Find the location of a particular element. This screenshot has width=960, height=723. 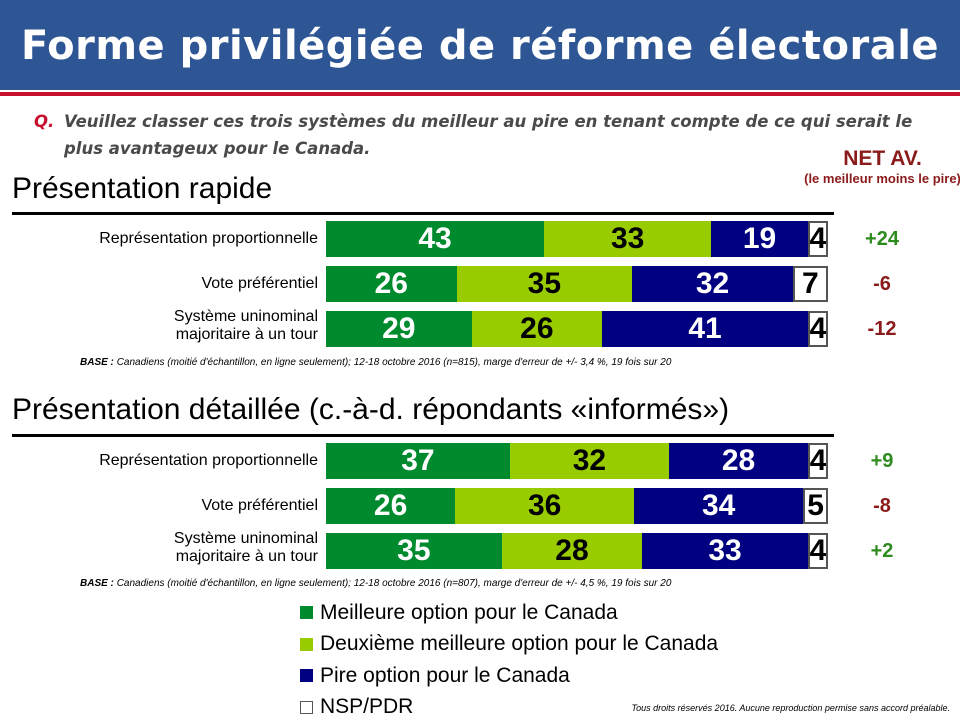

header-banner: Forme privilégiée de réforme électorale is located at coordinates (480, 45).